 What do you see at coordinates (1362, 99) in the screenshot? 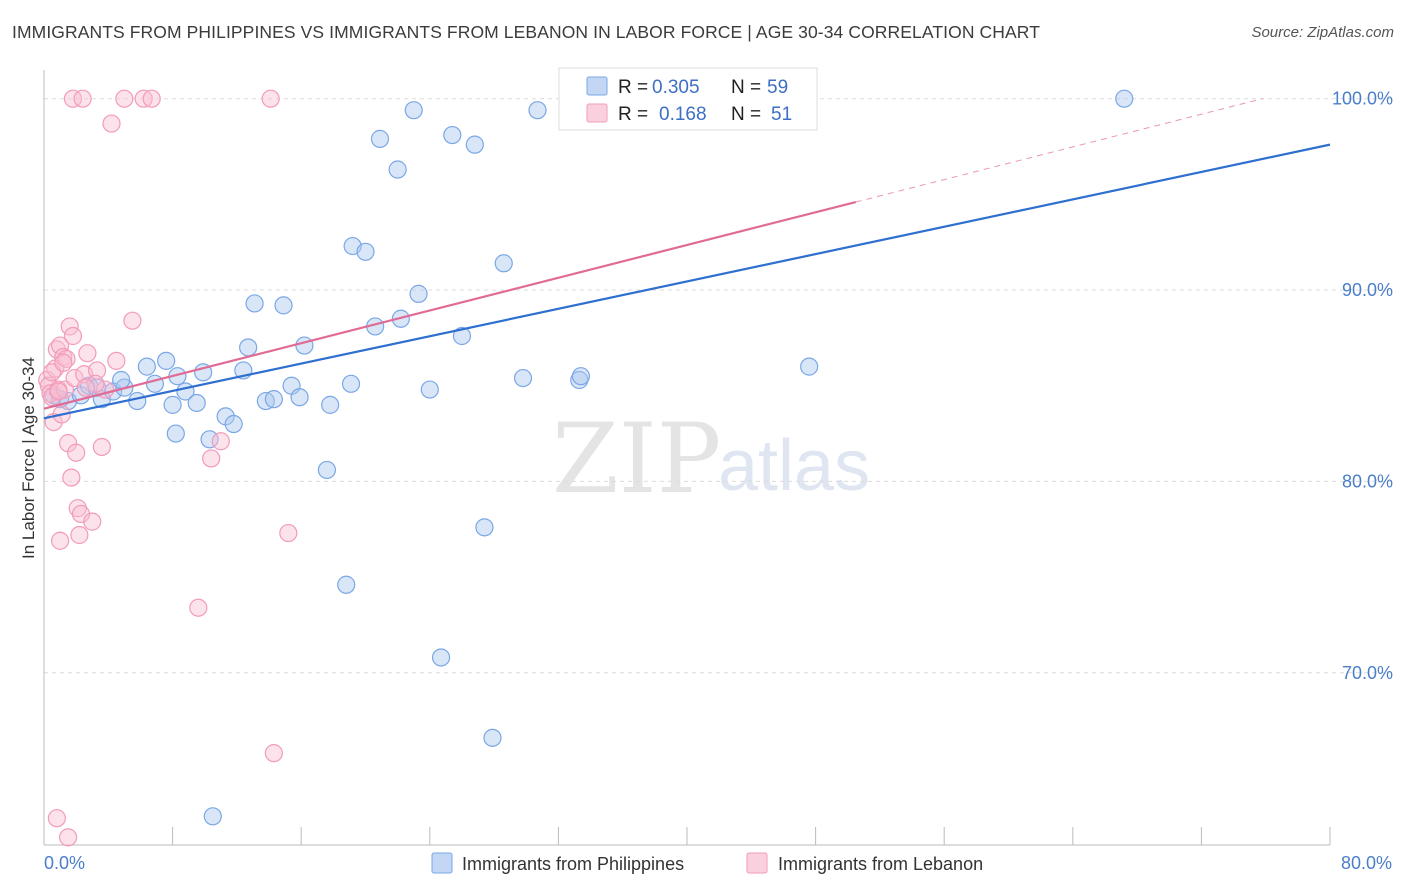
I see `y-tick-label-0: 100.0%` at bounding box center [1362, 99].